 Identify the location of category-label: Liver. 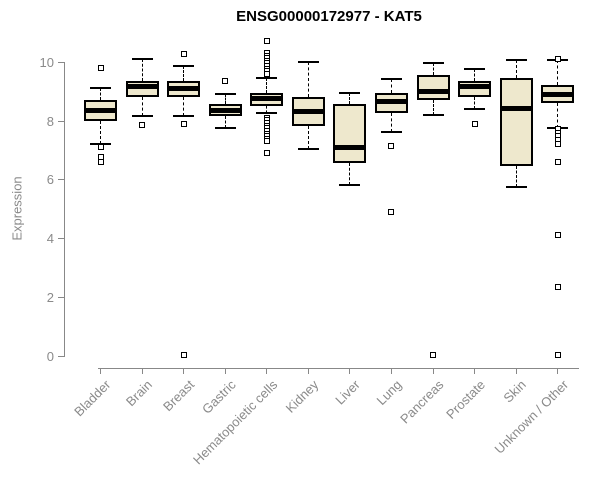
(348, 392).